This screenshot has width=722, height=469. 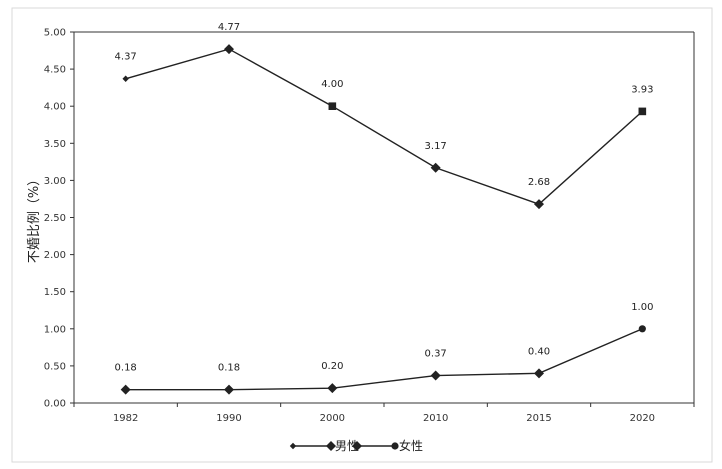 What do you see at coordinates (55, 218) in the screenshot?
I see `y-tick-label: 2.50` at bounding box center [55, 218].